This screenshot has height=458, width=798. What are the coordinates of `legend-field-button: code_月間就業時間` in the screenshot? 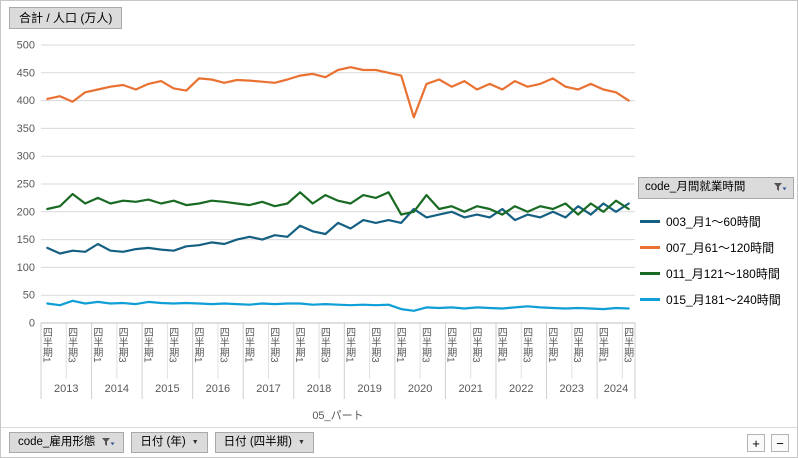 It's located at (716, 188).